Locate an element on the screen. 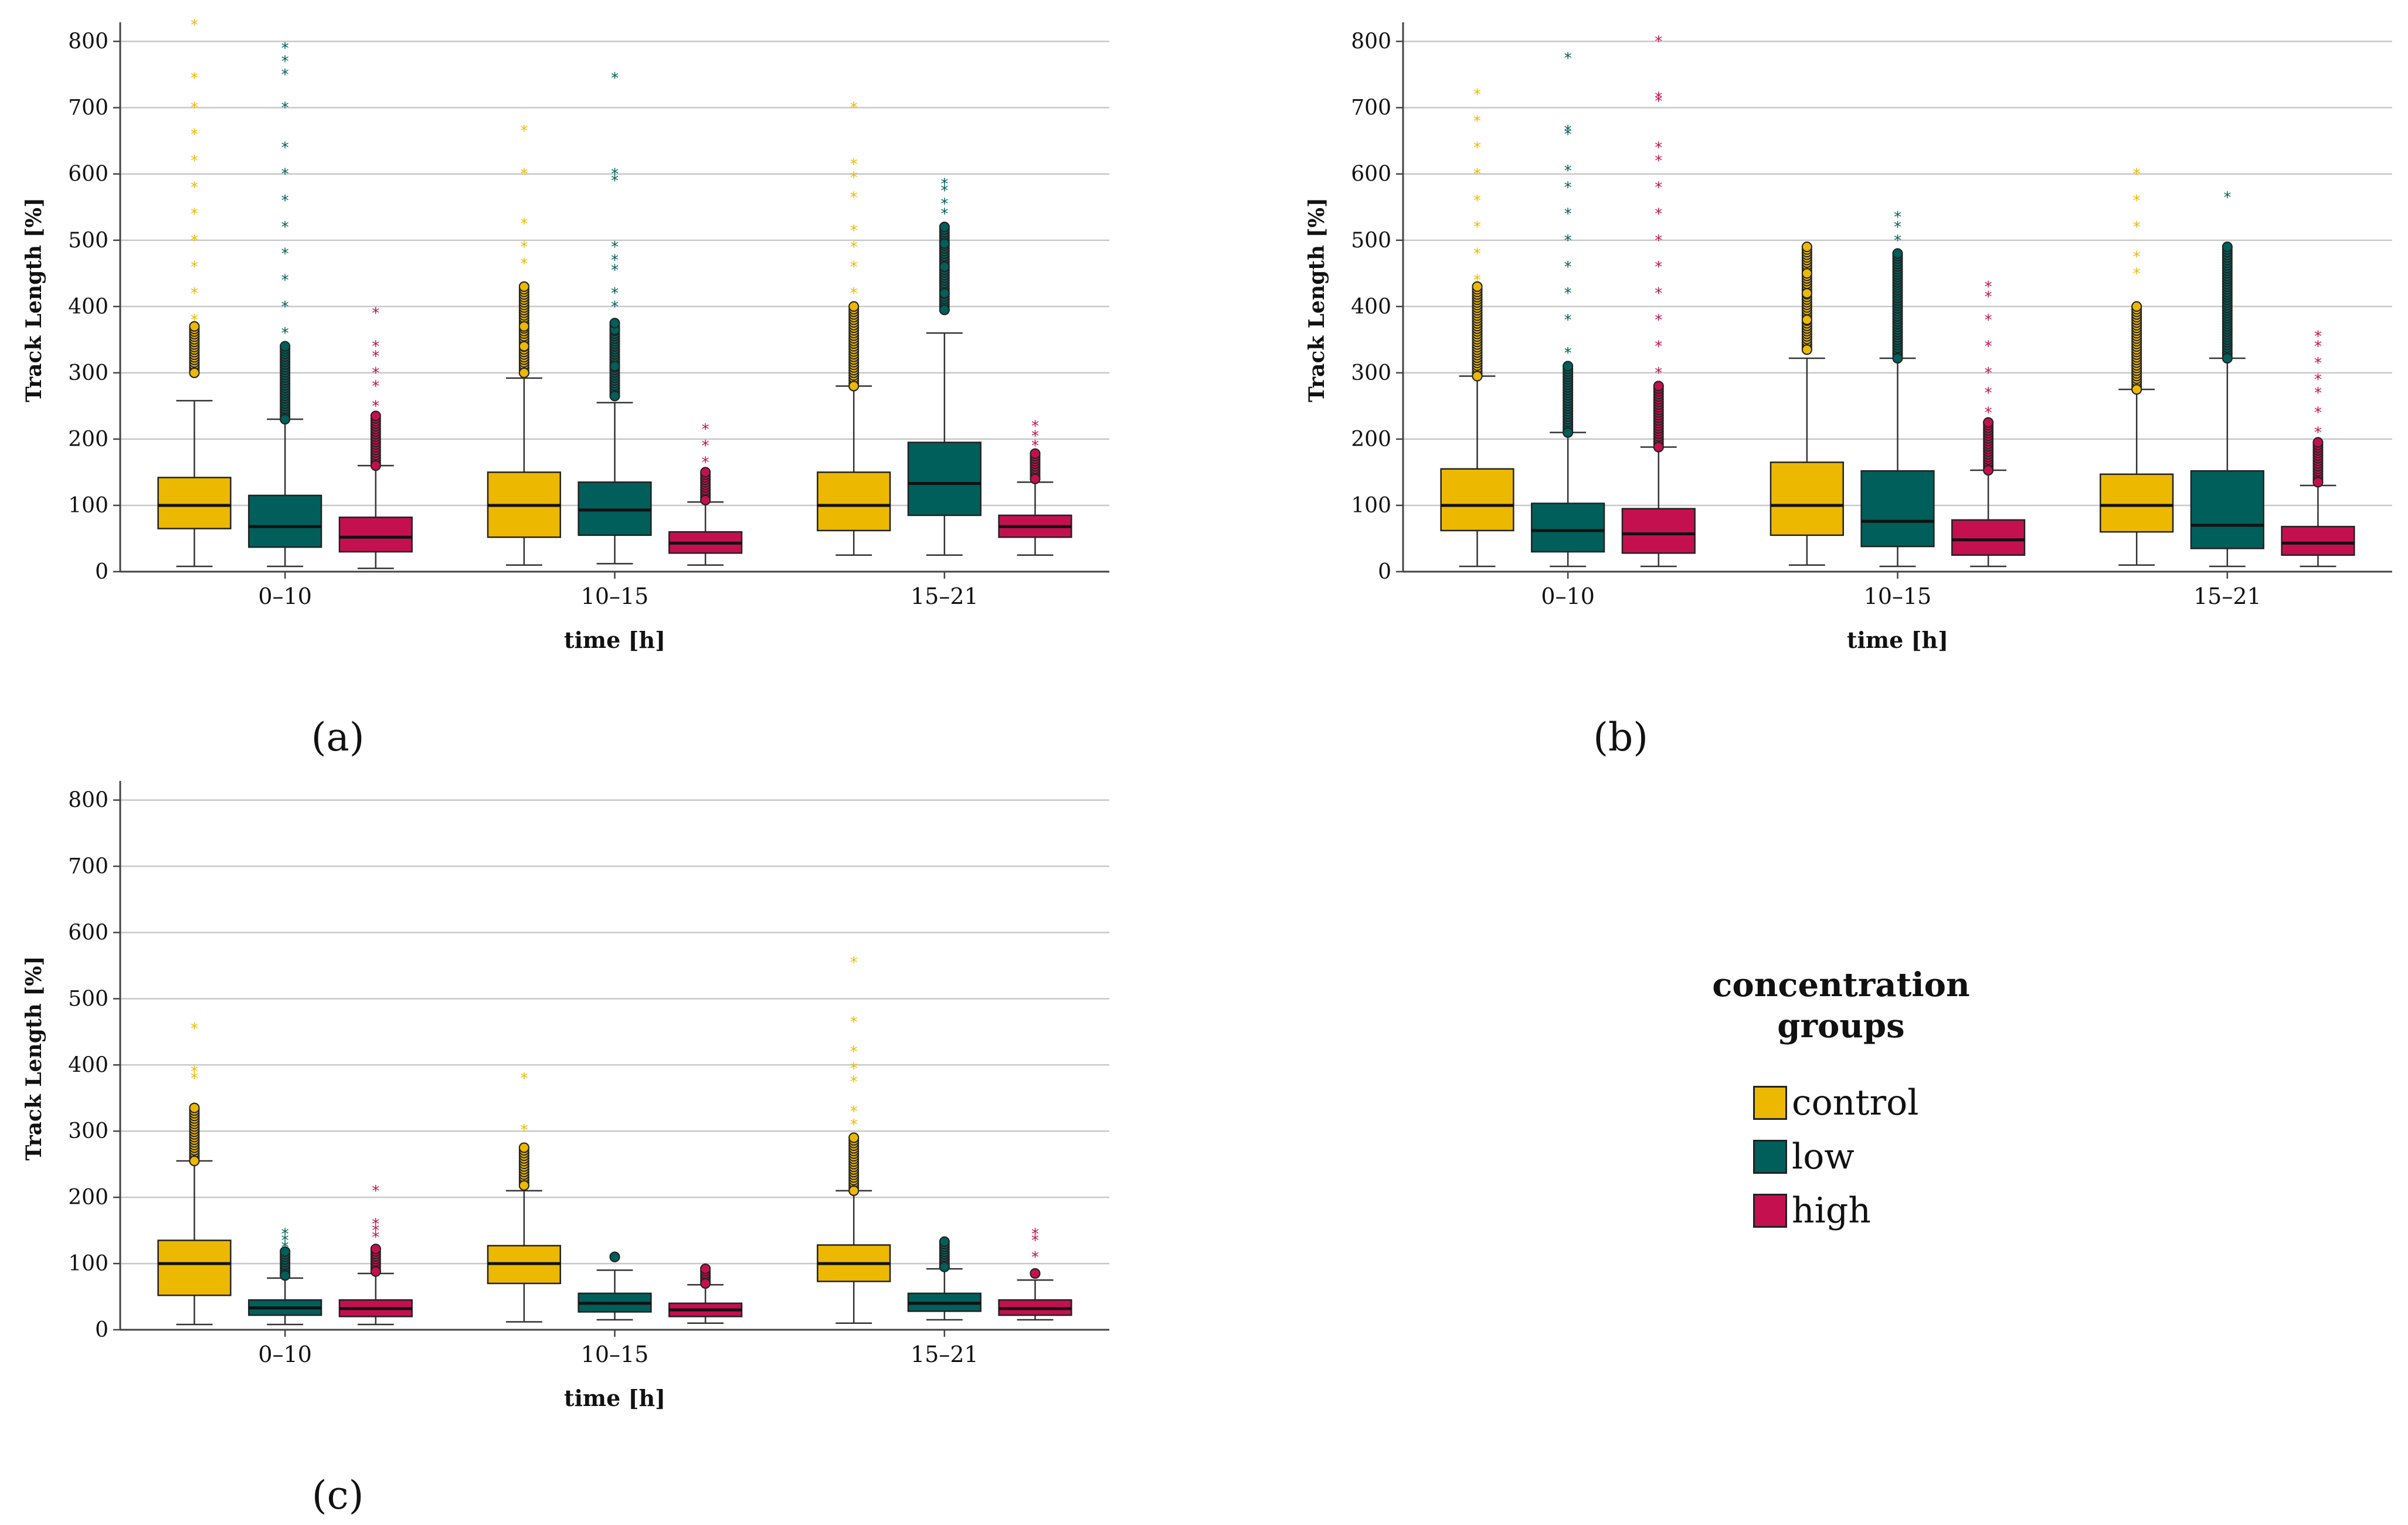 The image size is (2408, 1525). y-tick-label: 300 is located at coordinates (1371, 373).